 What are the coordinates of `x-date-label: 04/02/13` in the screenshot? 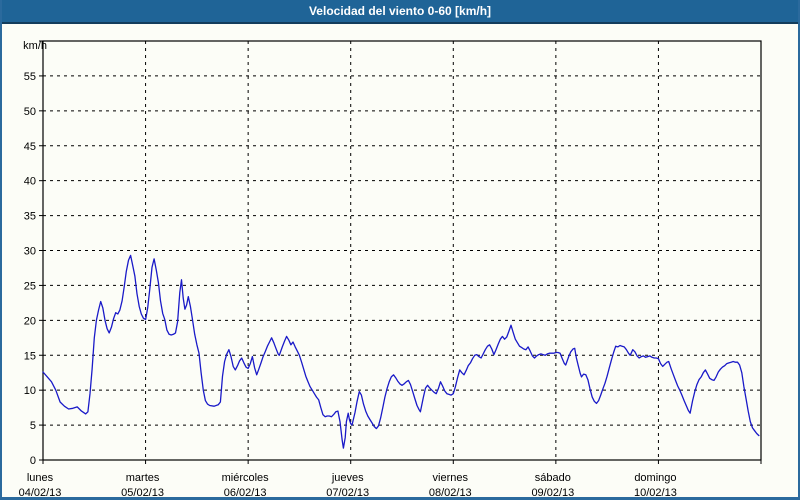 It's located at (40, 493).